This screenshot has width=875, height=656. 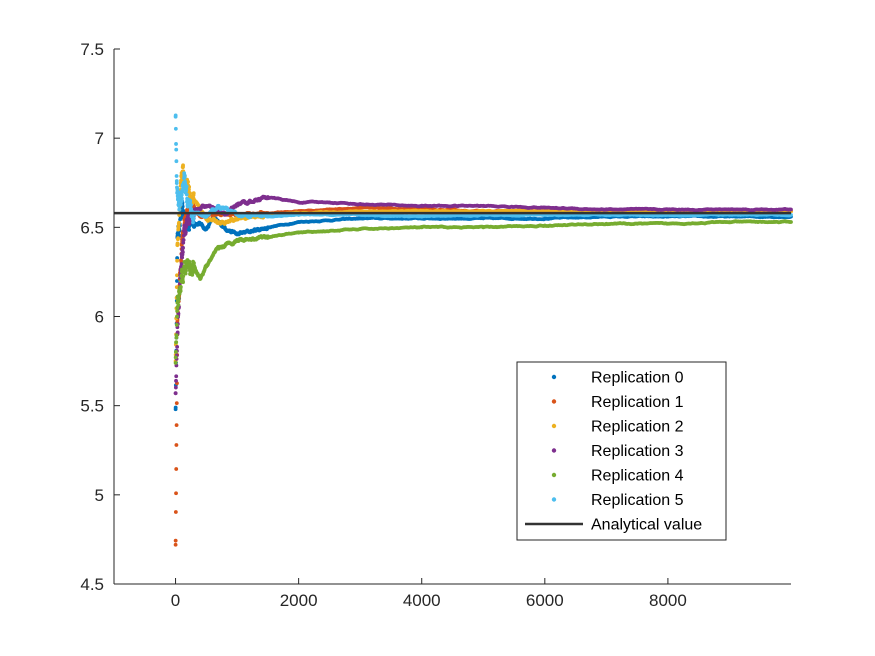 What do you see at coordinates (99, 317) in the screenshot?
I see `y-tick-label: 6` at bounding box center [99, 317].